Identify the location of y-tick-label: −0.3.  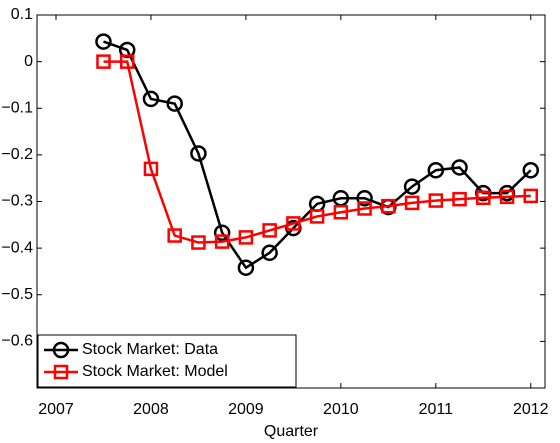
(17, 201).